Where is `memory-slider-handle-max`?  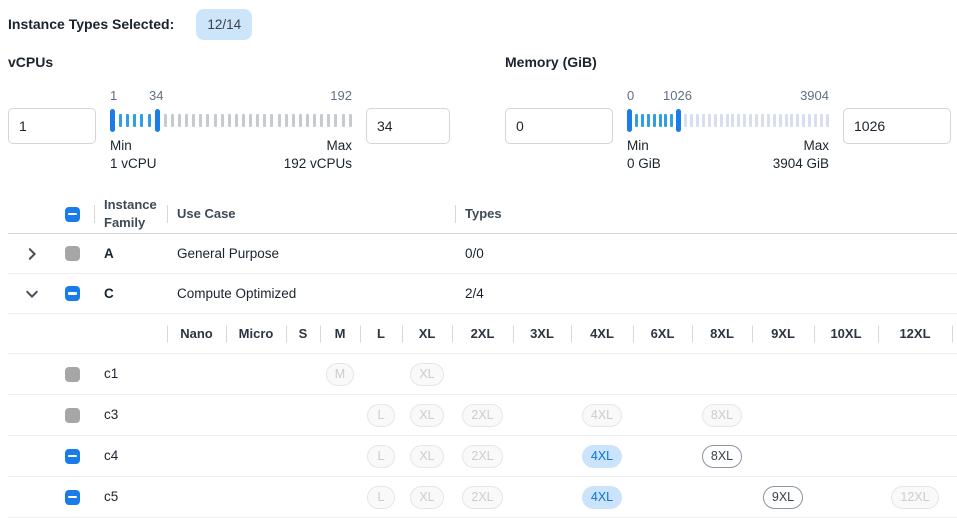
memory-slider-handle-max is located at coordinates (679, 120).